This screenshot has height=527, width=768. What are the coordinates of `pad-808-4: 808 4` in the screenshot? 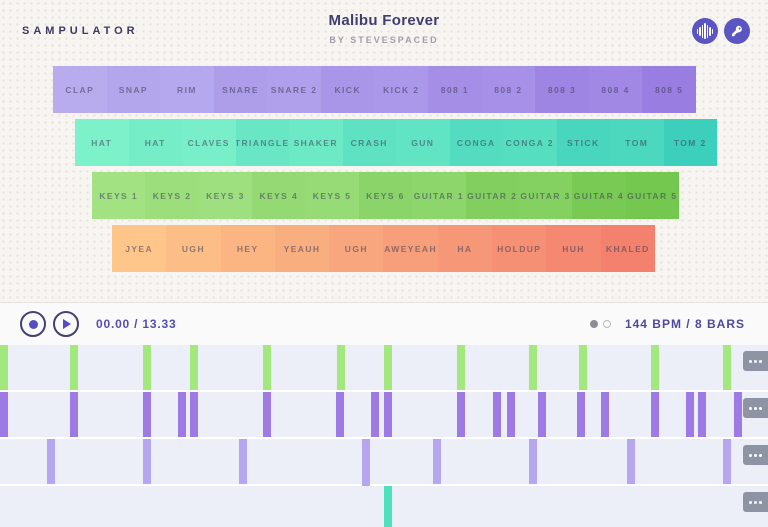 It's located at (615, 89).